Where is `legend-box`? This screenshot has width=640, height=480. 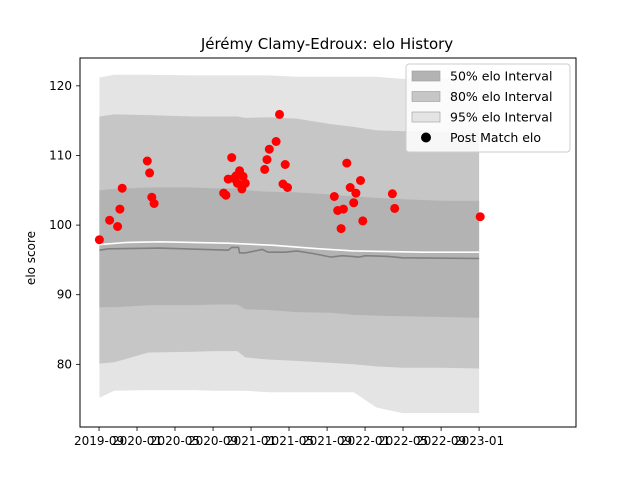
legend-box is located at coordinates (488, 108).